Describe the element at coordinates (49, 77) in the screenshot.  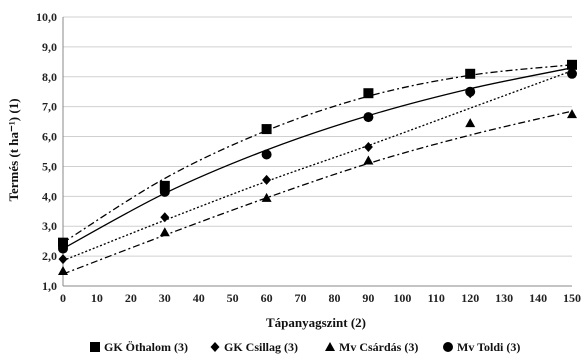
I see `y-tick-label: 8,0` at that location.